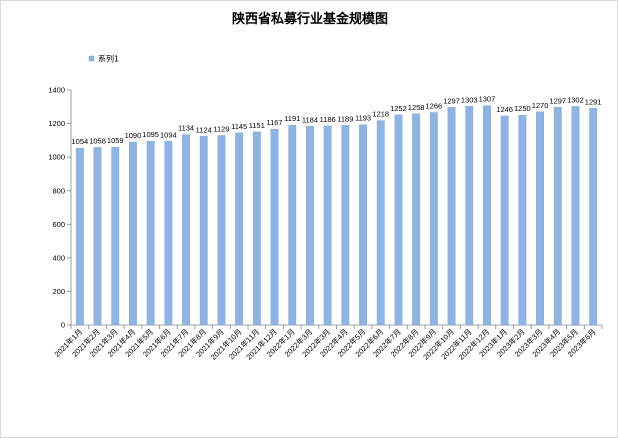 The width and height of the screenshot is (618, 439). Describe the element at coordinates (274, 122) in the screenshot. I see `bar-value-label: 1167` at that location.